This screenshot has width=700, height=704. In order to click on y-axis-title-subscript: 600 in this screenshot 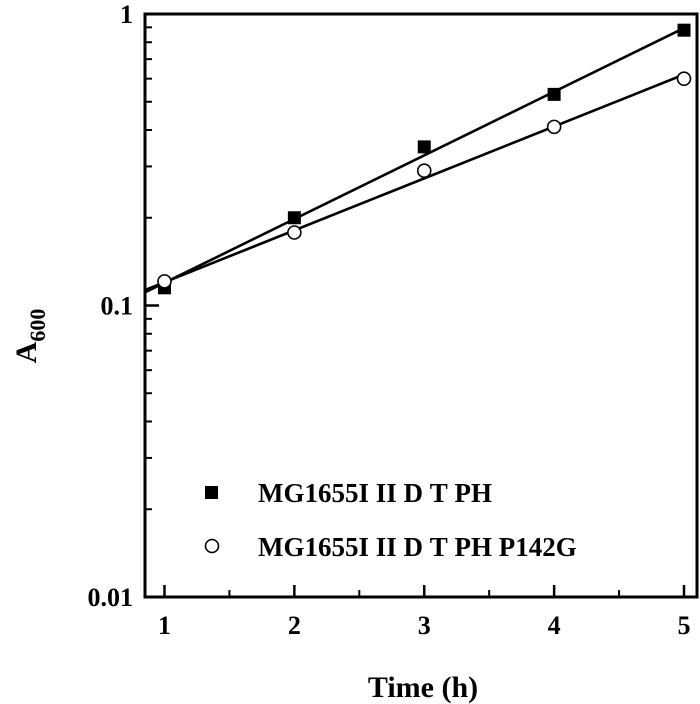, I will do `click(37, 325)`.